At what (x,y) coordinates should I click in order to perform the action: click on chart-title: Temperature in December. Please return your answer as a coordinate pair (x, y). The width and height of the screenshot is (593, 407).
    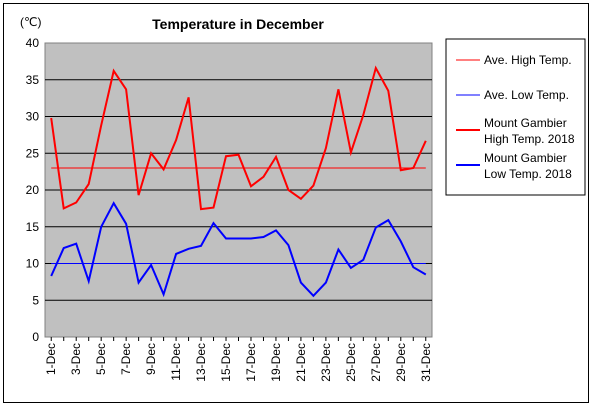
    Looking at the image, I should click on (238, 24).